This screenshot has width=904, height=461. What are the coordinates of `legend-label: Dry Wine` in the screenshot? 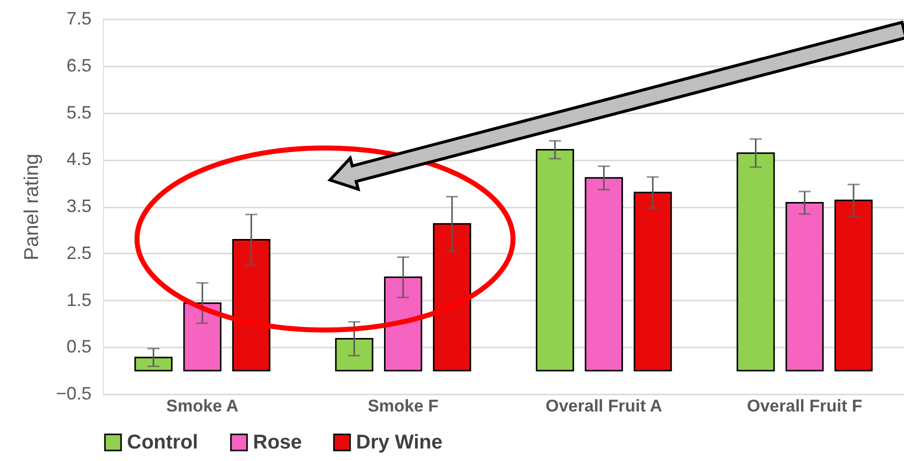 It's located at (399, 442).